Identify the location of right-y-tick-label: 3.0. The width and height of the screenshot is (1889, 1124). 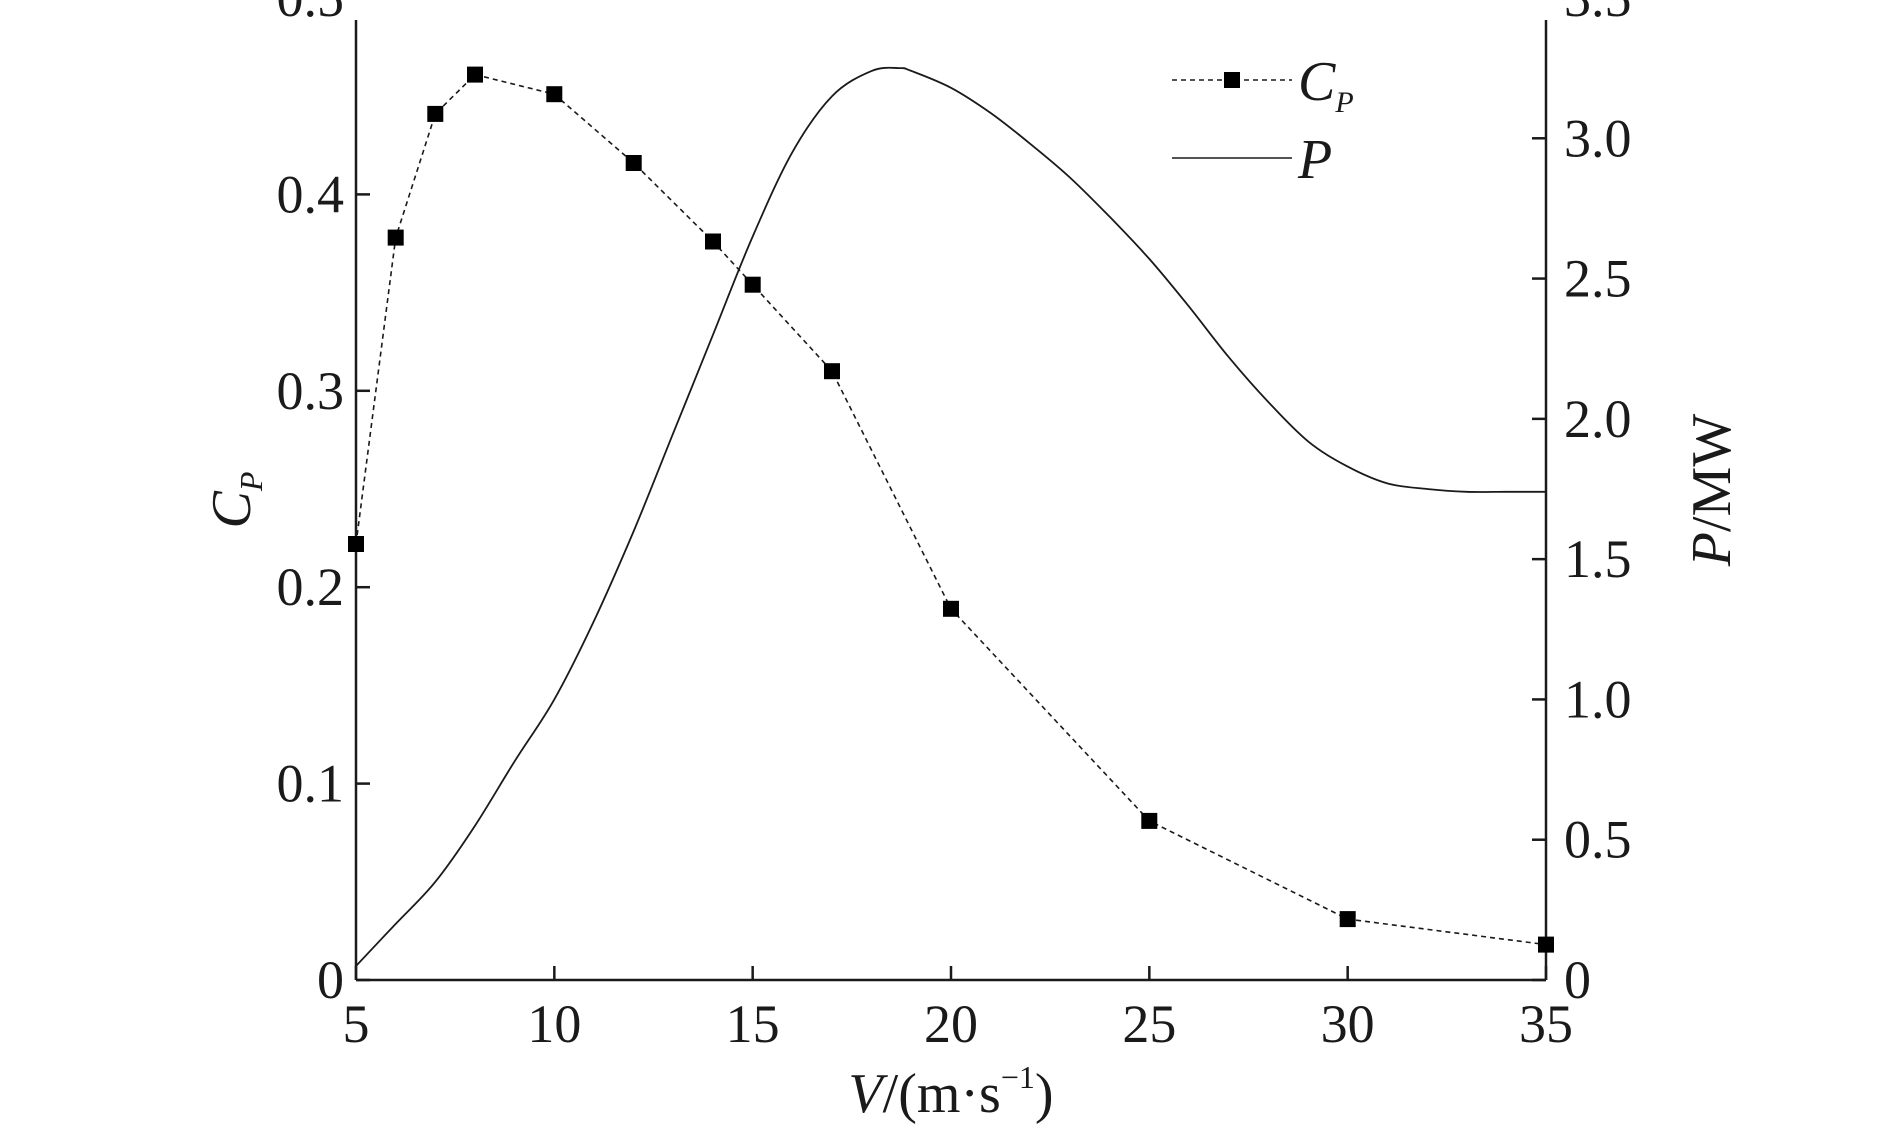
(1598, 138).